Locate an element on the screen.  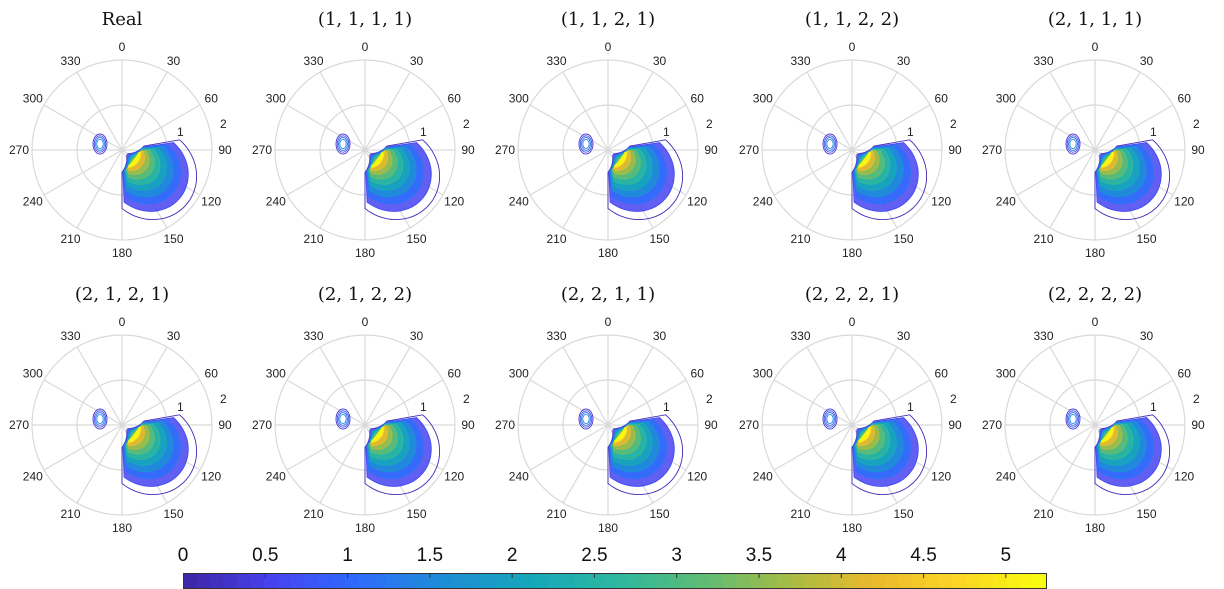
panel-title: (2, 2, 2, 1) is located at coordinates (852, 294).